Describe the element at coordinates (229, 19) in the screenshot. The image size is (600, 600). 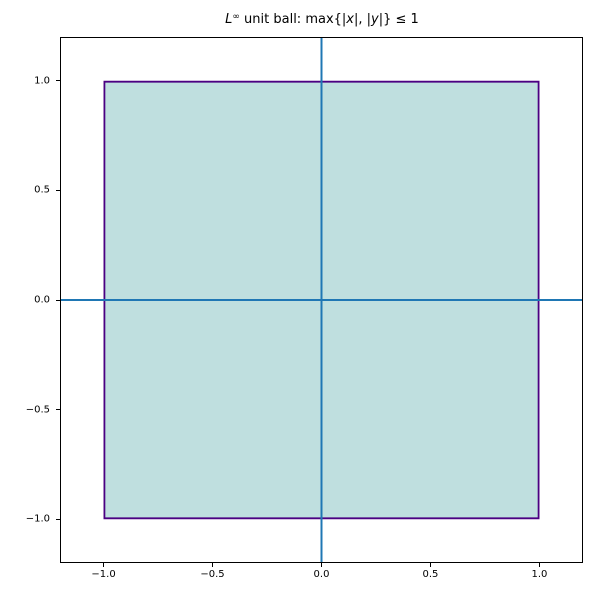
I see `title-part: L` at that location.